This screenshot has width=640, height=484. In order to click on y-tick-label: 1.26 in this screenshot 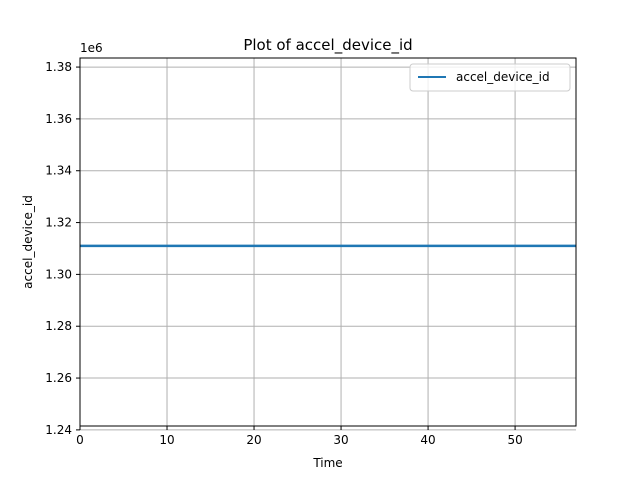, I will do `click(58, 378)`.